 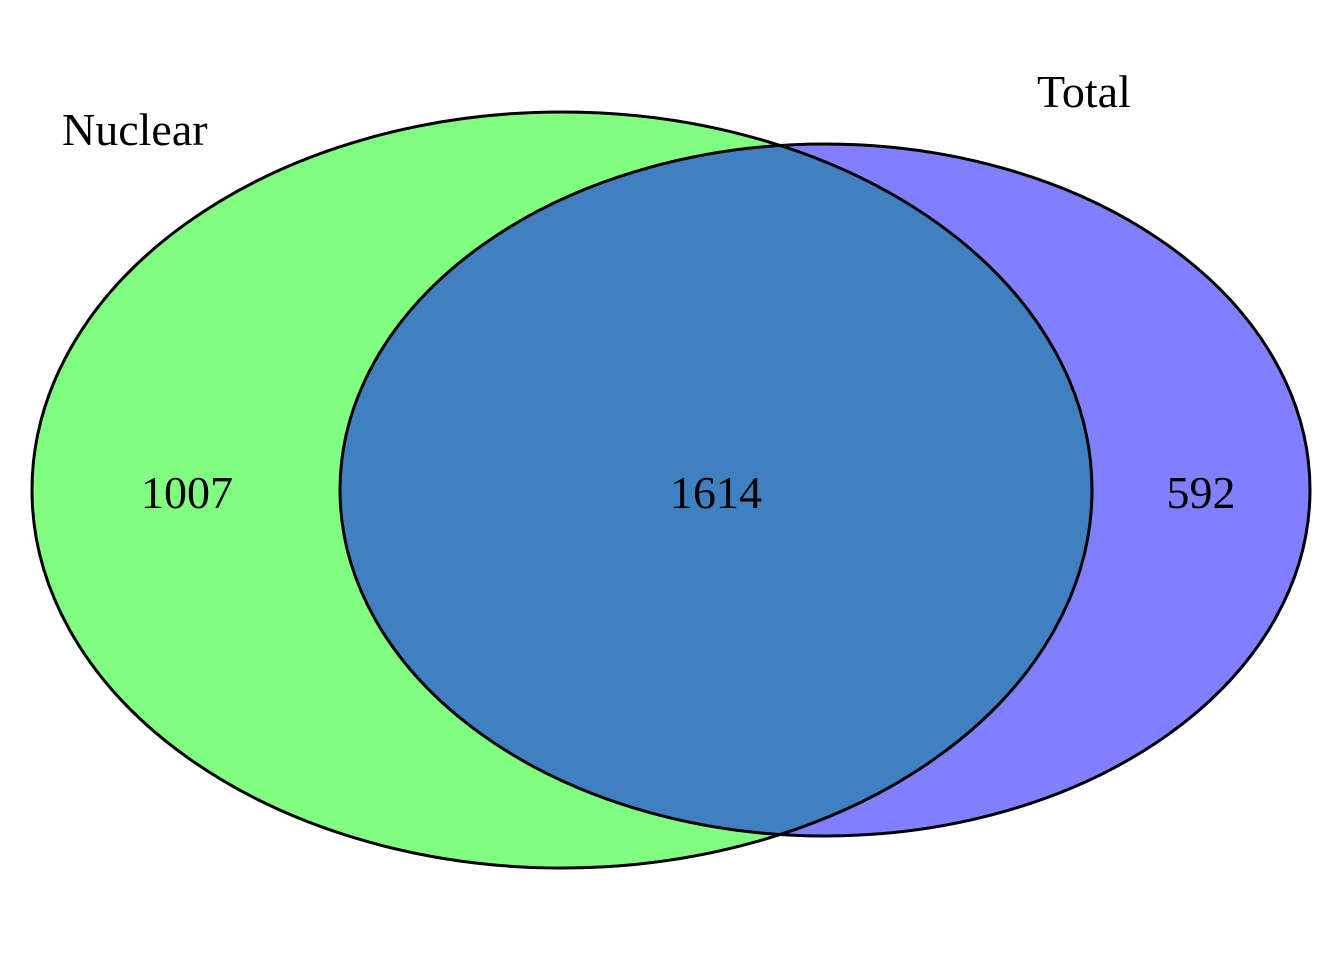 I want to click on total-only-count: 592, so click(x=1201, y=492).